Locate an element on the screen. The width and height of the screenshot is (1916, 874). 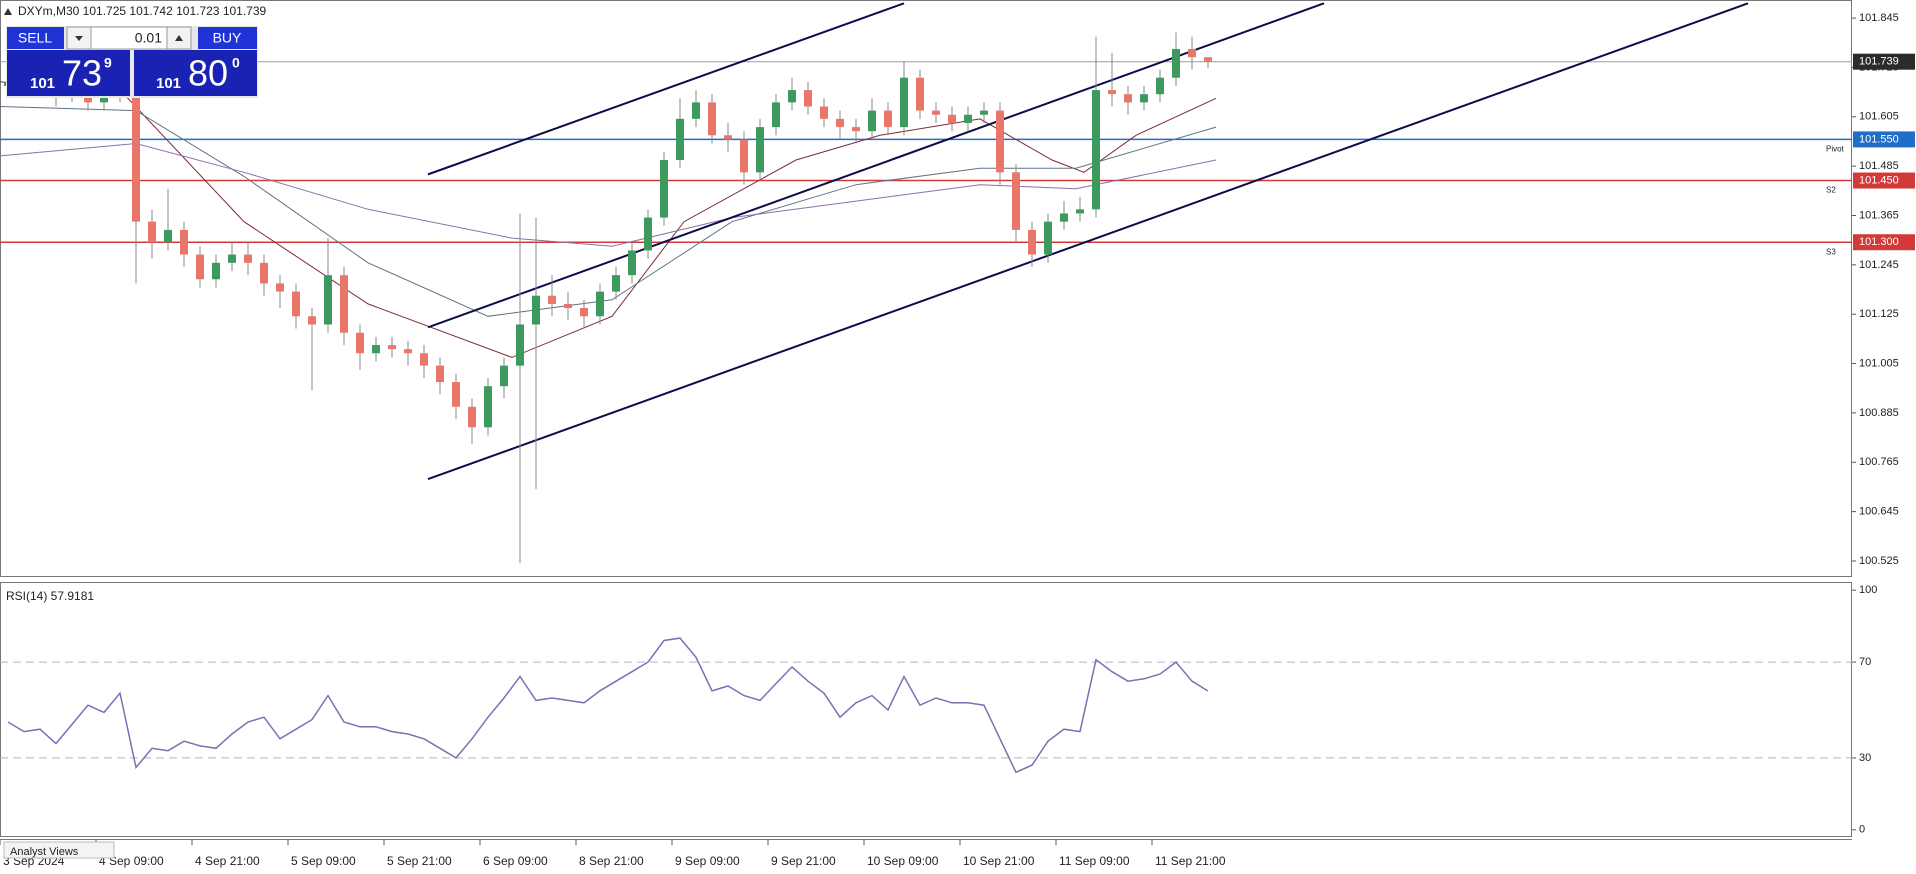
buy-price-box is located at coordinates (195, 73).